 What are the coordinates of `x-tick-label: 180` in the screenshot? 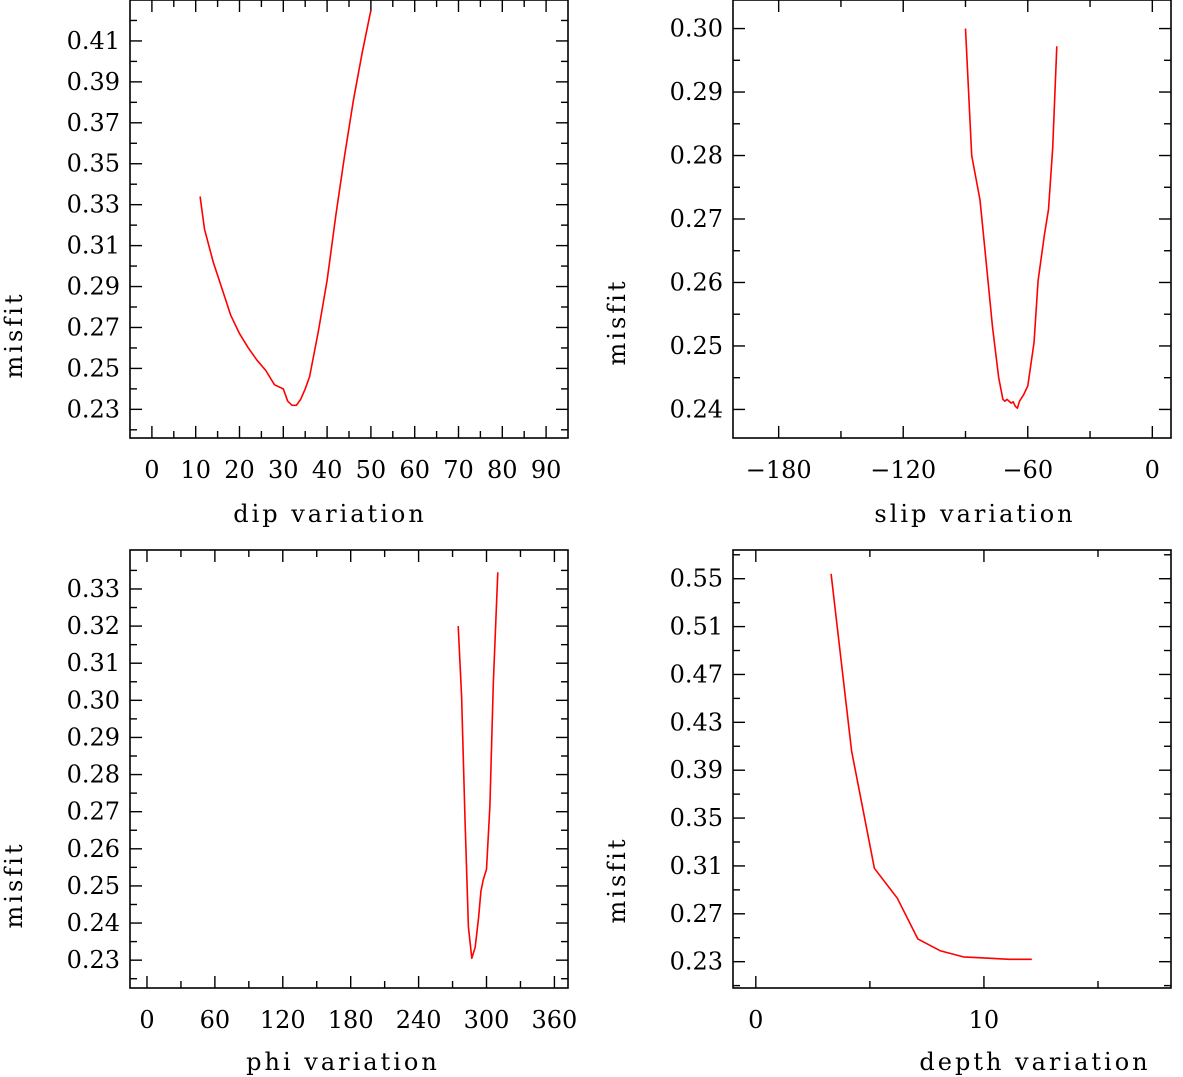 It's located at (351, 1020).